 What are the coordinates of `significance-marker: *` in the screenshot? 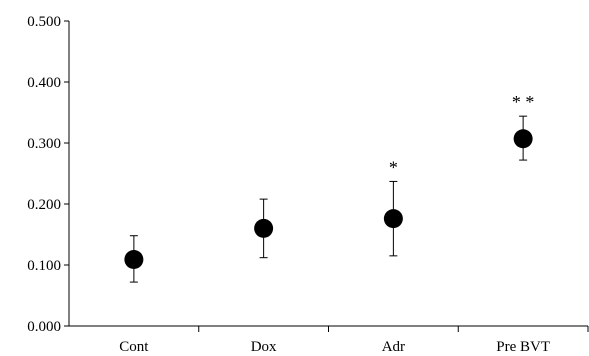 It's located at (393, 167).